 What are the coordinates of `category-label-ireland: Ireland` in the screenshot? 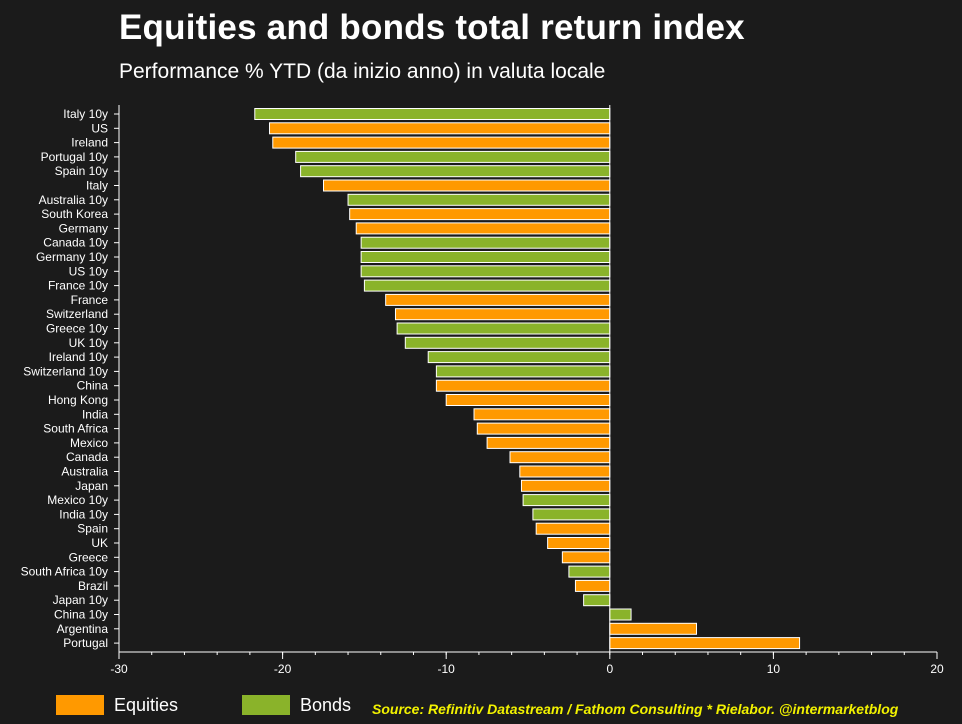 It's located at (89, 143).